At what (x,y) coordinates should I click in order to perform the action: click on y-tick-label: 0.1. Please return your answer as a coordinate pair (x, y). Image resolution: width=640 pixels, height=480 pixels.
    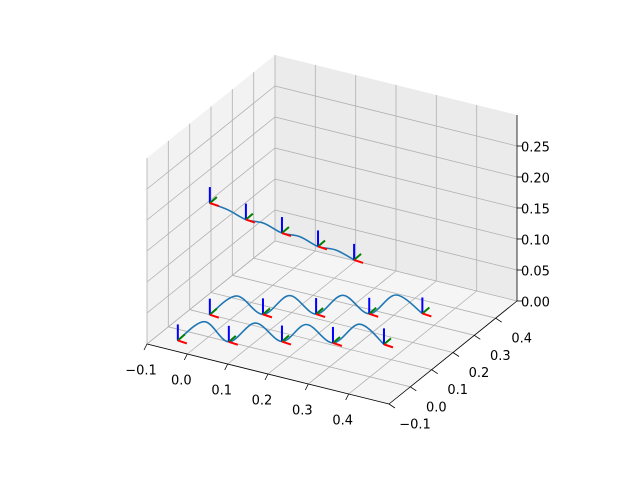
    Looking at the image, I should click on (457, 390).